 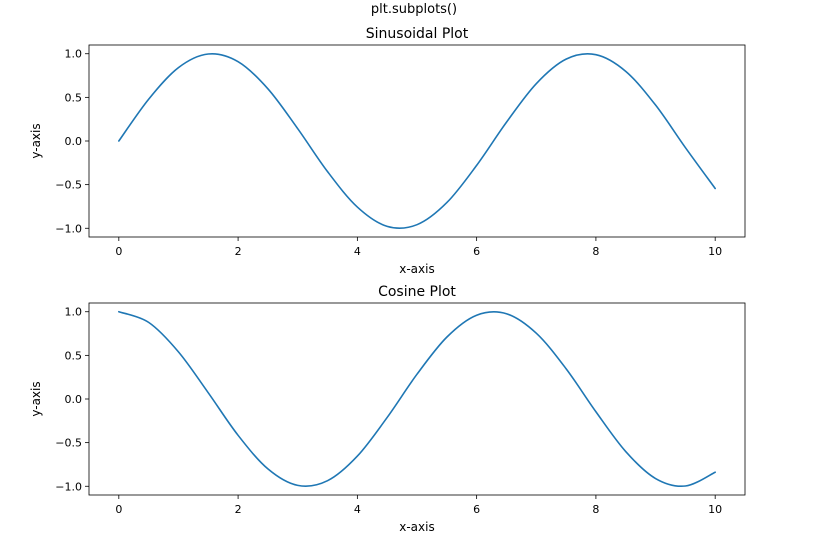 I want to click on cosine-y-tick-label: 0.5, so click(x=74, y=355).